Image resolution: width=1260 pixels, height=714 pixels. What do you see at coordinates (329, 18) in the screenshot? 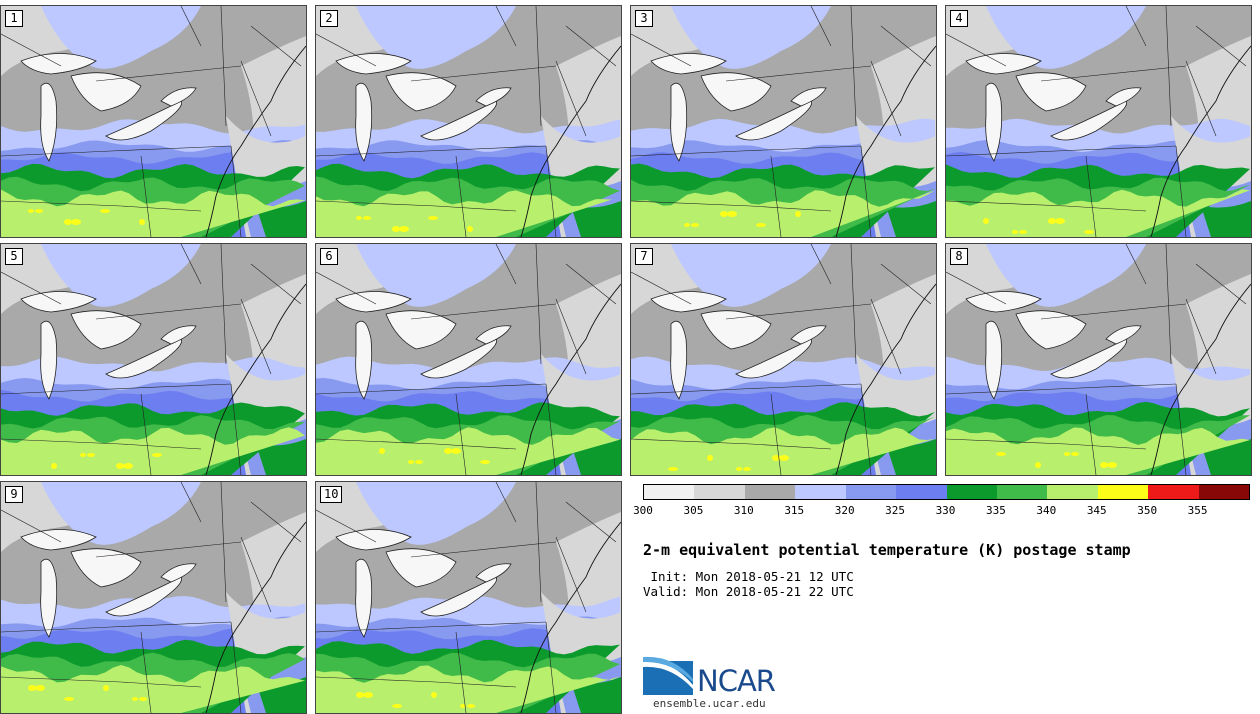
I see `member-label: 2` at bounding box center [329, 18].